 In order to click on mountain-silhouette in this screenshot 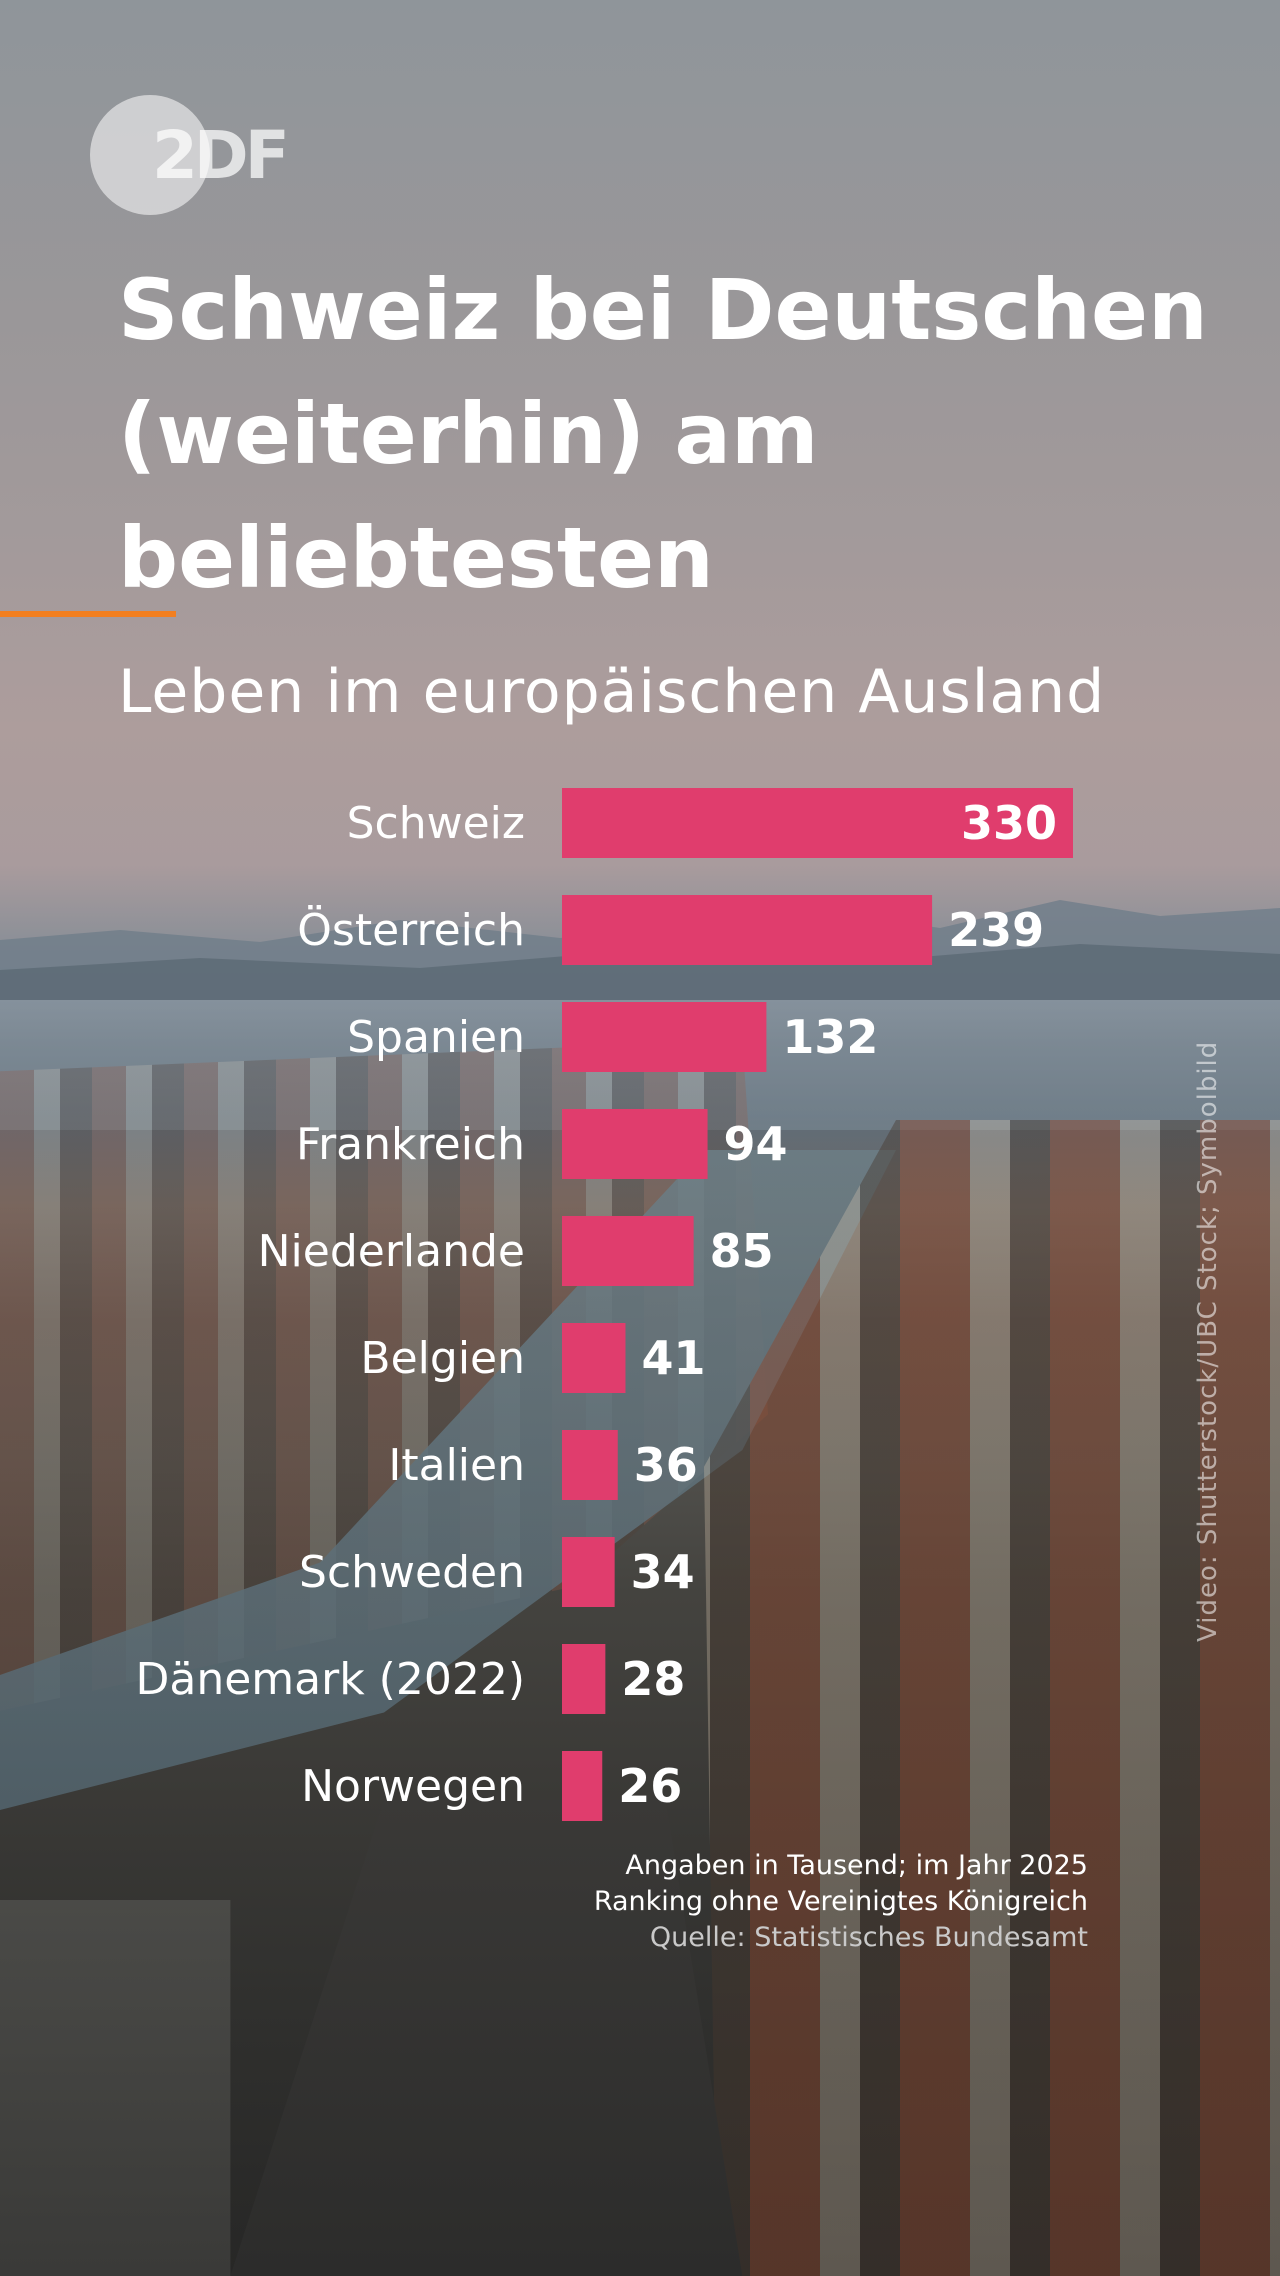, I will do `click(640, 950)`.